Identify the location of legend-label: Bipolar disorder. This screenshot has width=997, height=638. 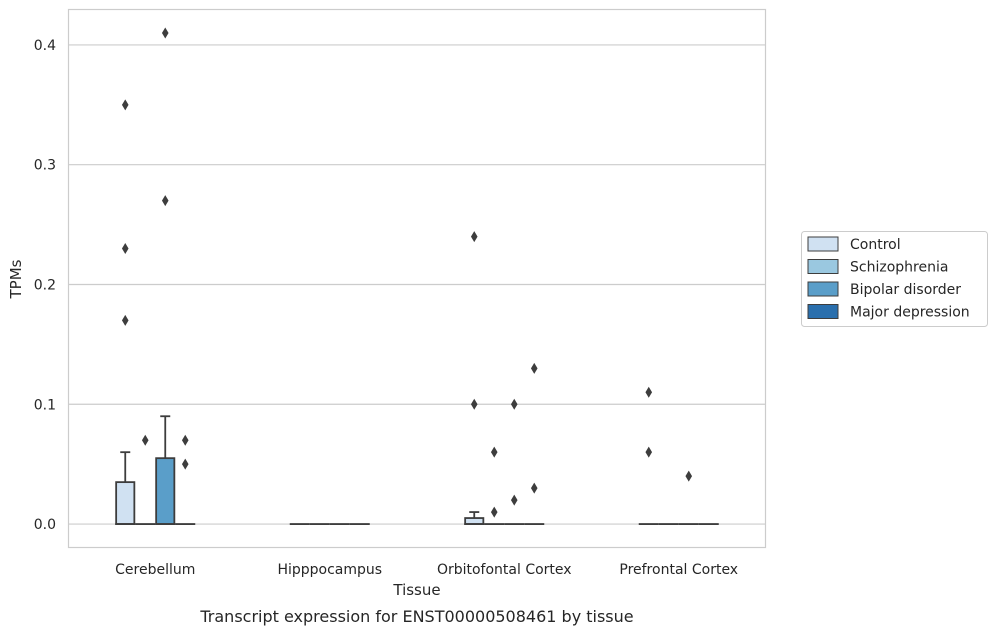
(905, 290).